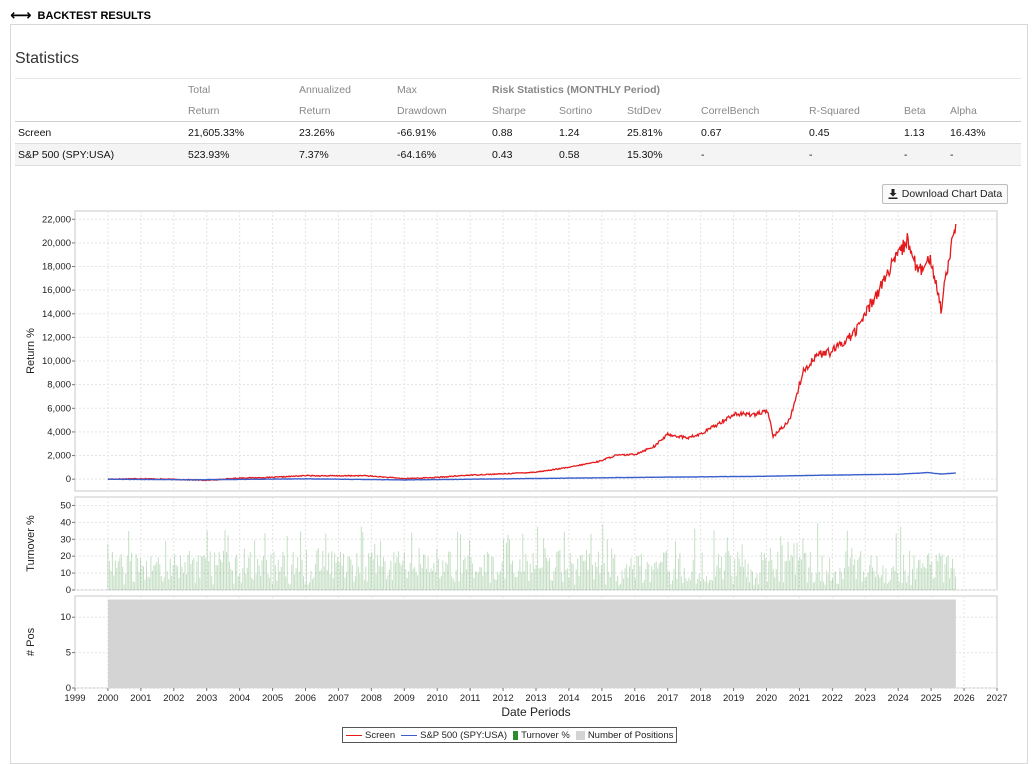  What do you see at coordinates (996, 698) in the screenshot?
I see `x-tick-label: 2027` at bounding box center [996, 698].